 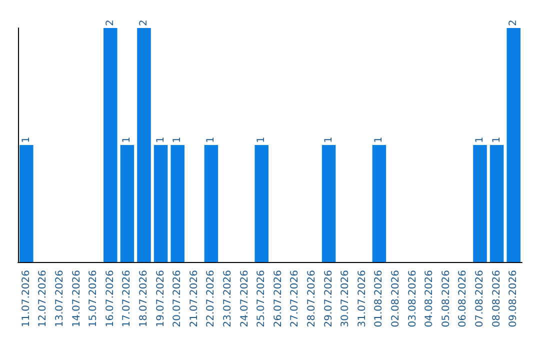 I want to click on x-tick-label: 17.07.2026, so click(x=127, y=299).